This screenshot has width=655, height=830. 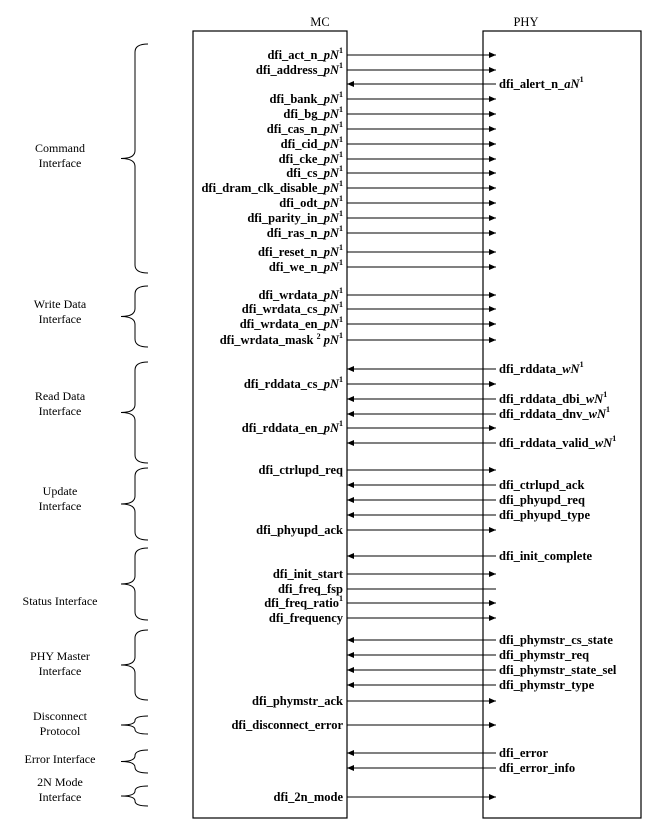 What do you see at coordinates (291, 323) in the screenshot?
I see `signal-label: dfi_wrdata_en_pN1` at bounding box center [291, 323].